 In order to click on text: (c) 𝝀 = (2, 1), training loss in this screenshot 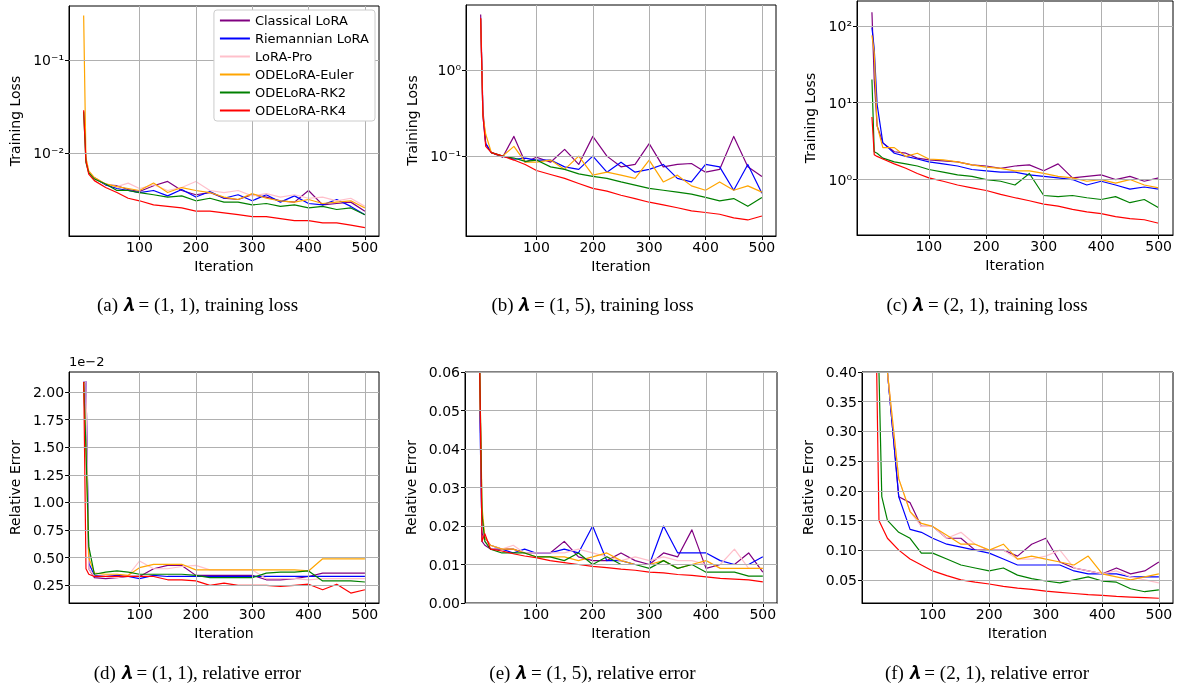, I will do `click(987, 305)`.